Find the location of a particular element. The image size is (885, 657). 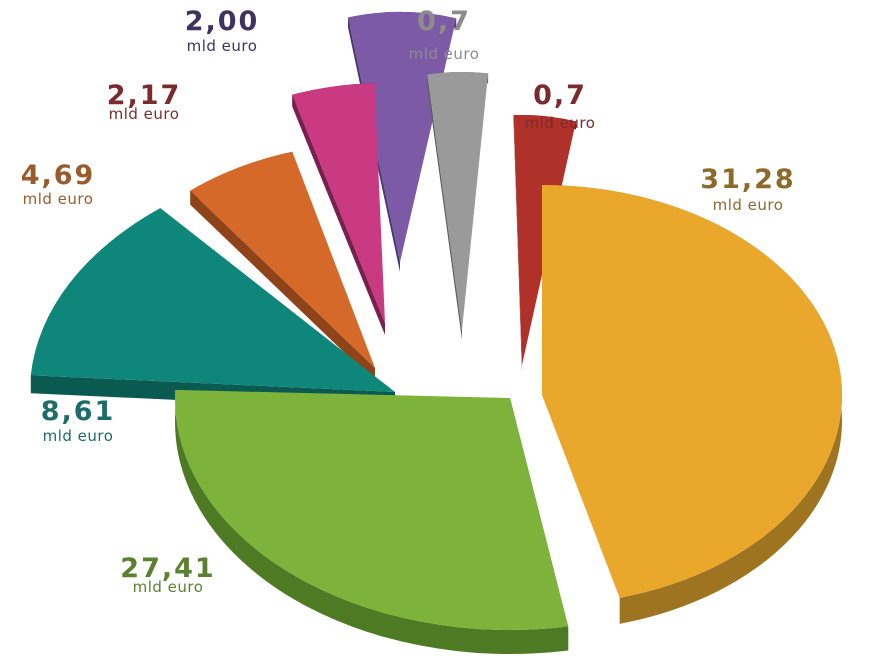

slice-value-label: 2,17 is located at coordinates (144, 95).